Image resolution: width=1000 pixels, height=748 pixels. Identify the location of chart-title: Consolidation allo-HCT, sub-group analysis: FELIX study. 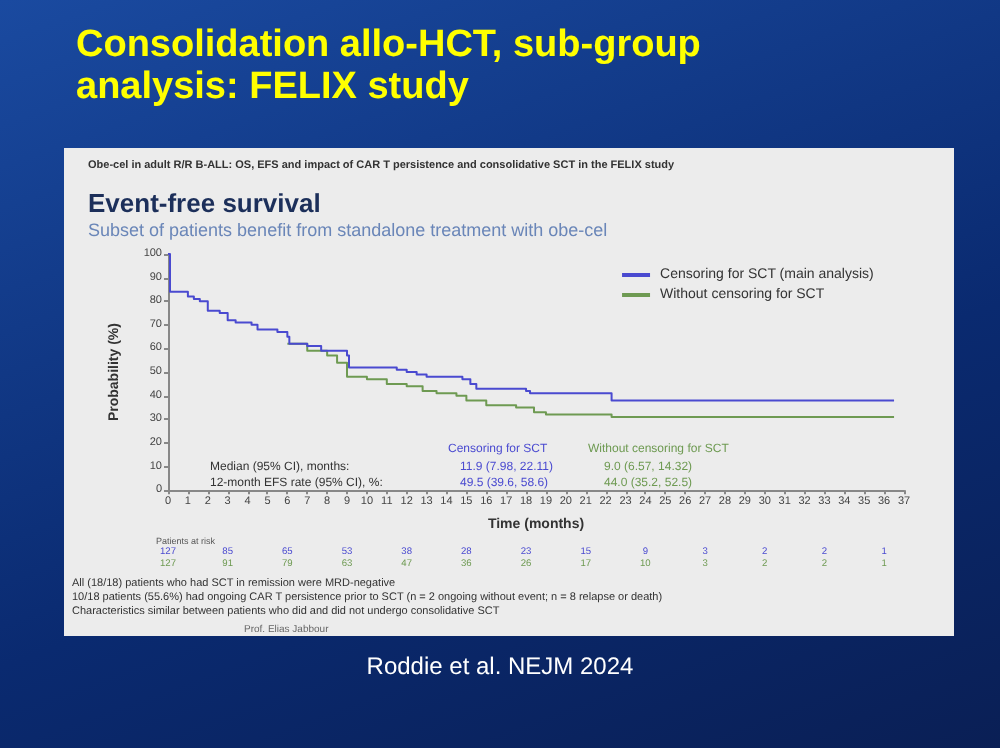
(389, 66).